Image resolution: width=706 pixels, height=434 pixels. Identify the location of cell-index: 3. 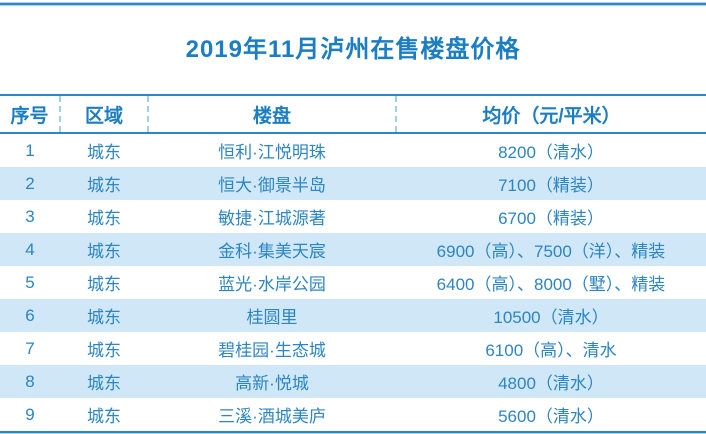
(30, 216).